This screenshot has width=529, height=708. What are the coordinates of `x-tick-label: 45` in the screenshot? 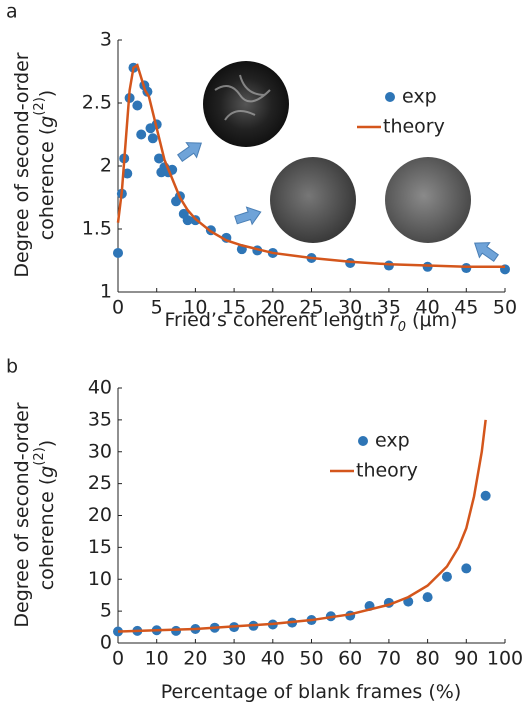 It's located at (466, 308).